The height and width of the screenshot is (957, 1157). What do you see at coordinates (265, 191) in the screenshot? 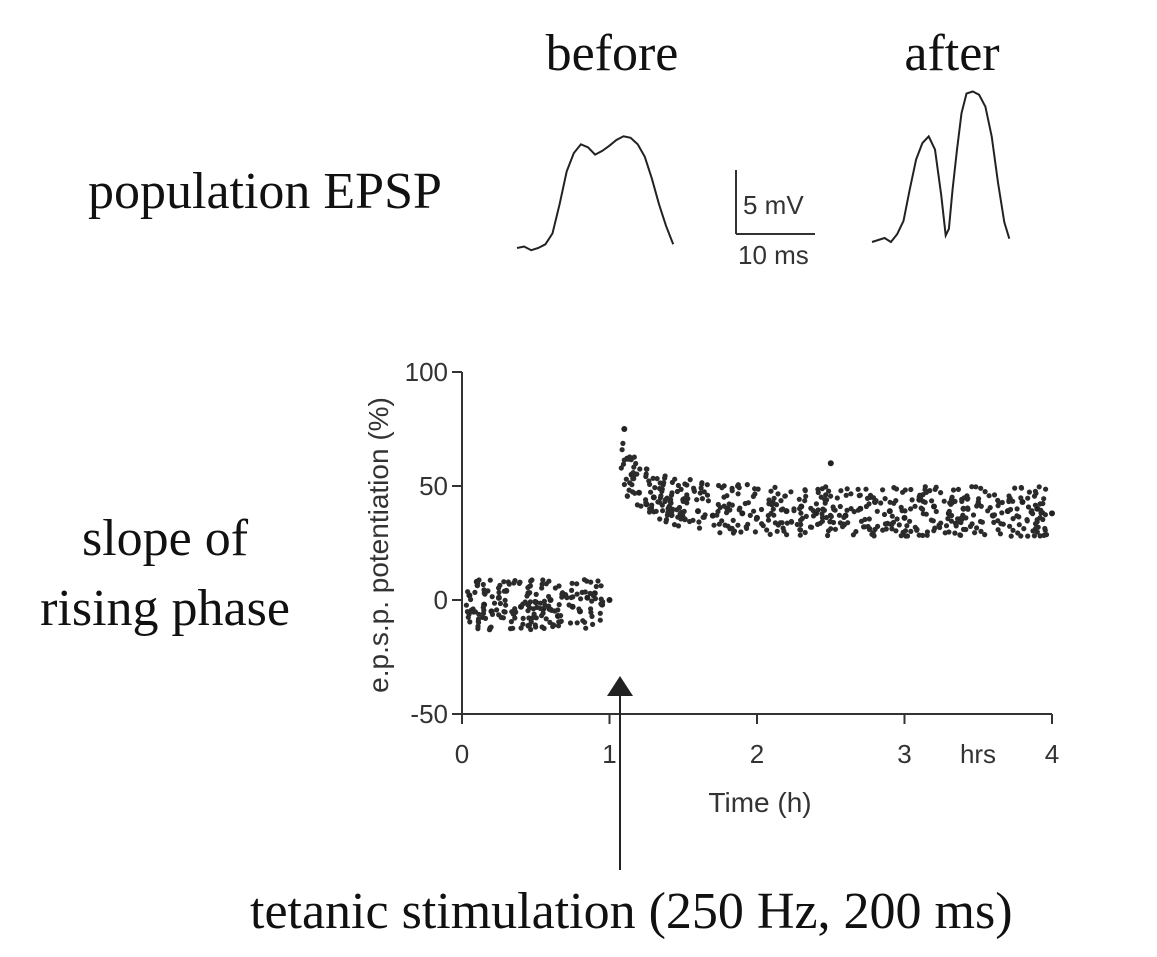
I see `label-population-epsp: population EPSP` at bounding box center [265, 191].